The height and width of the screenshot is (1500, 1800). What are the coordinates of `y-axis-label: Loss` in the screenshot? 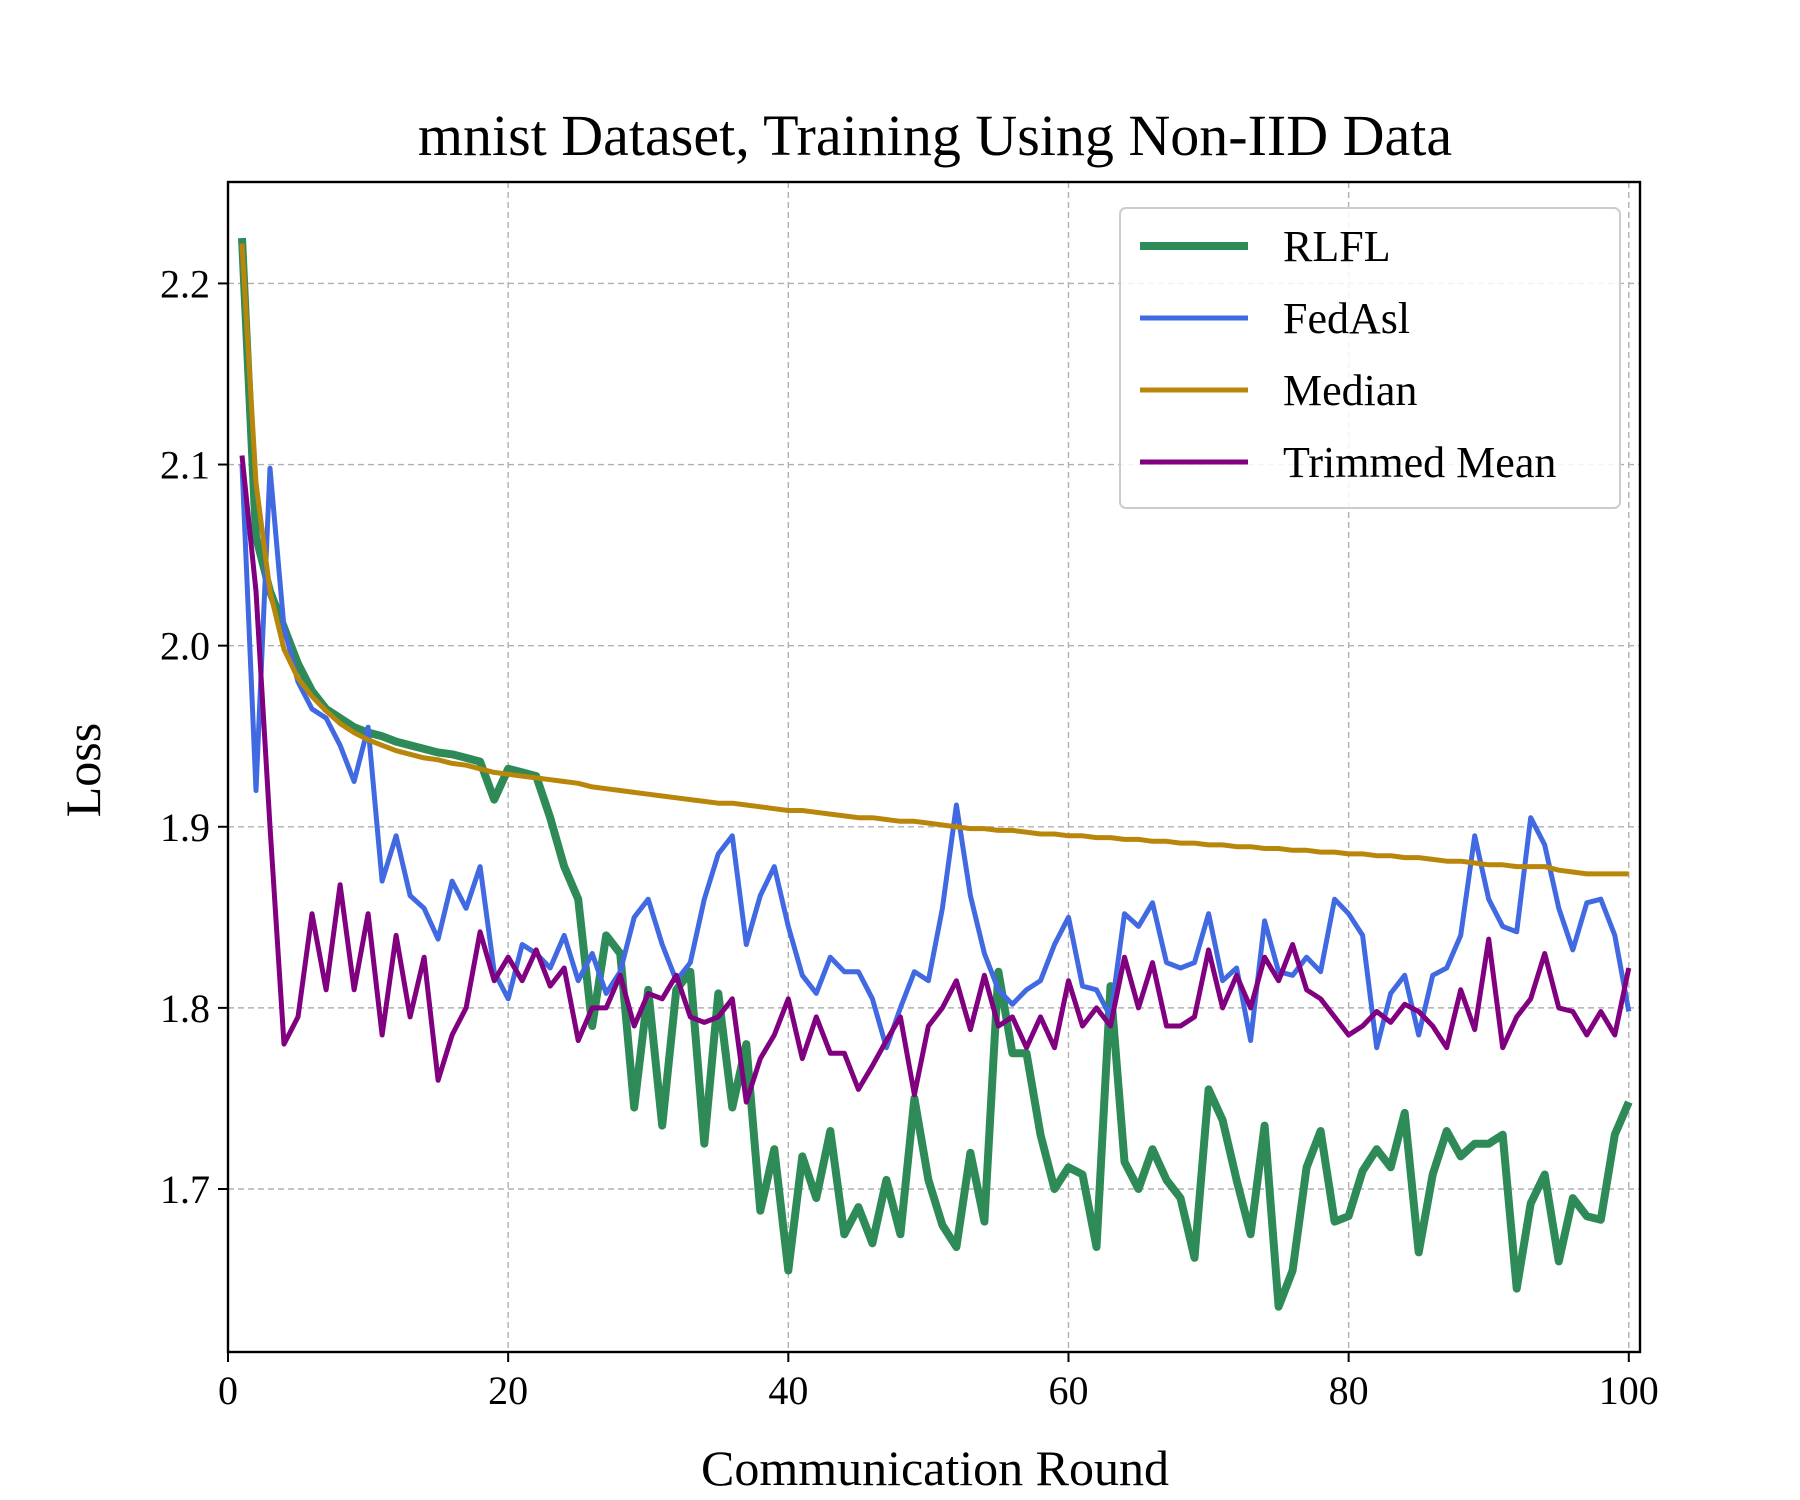 It's located at (83, 770).